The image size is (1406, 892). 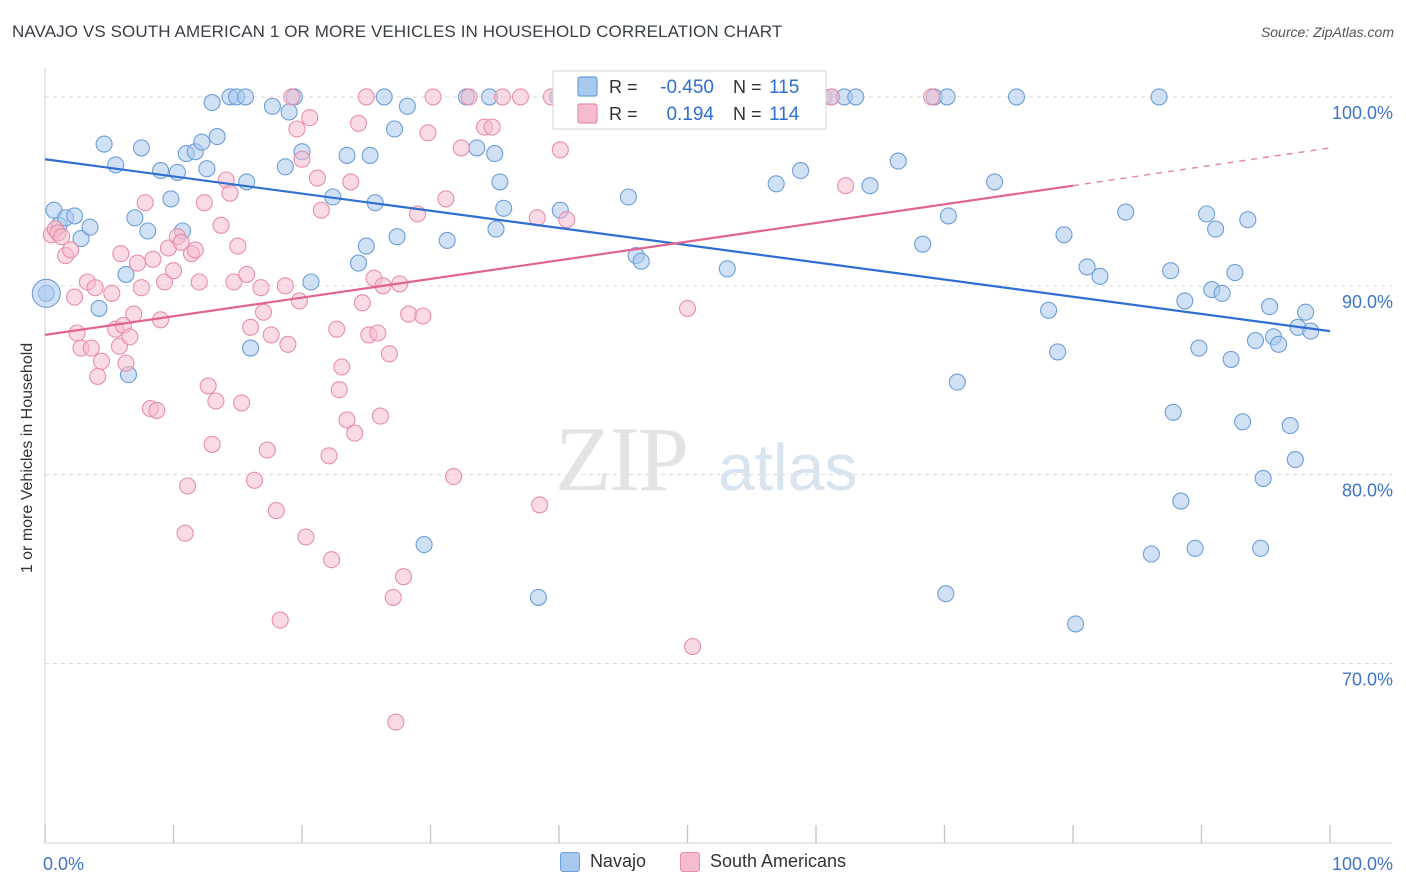 What do you see at coordinates (623, 87) in the screenshot?
I see `legend-r-label-navajo: R =` at bounding box center [623, 87].